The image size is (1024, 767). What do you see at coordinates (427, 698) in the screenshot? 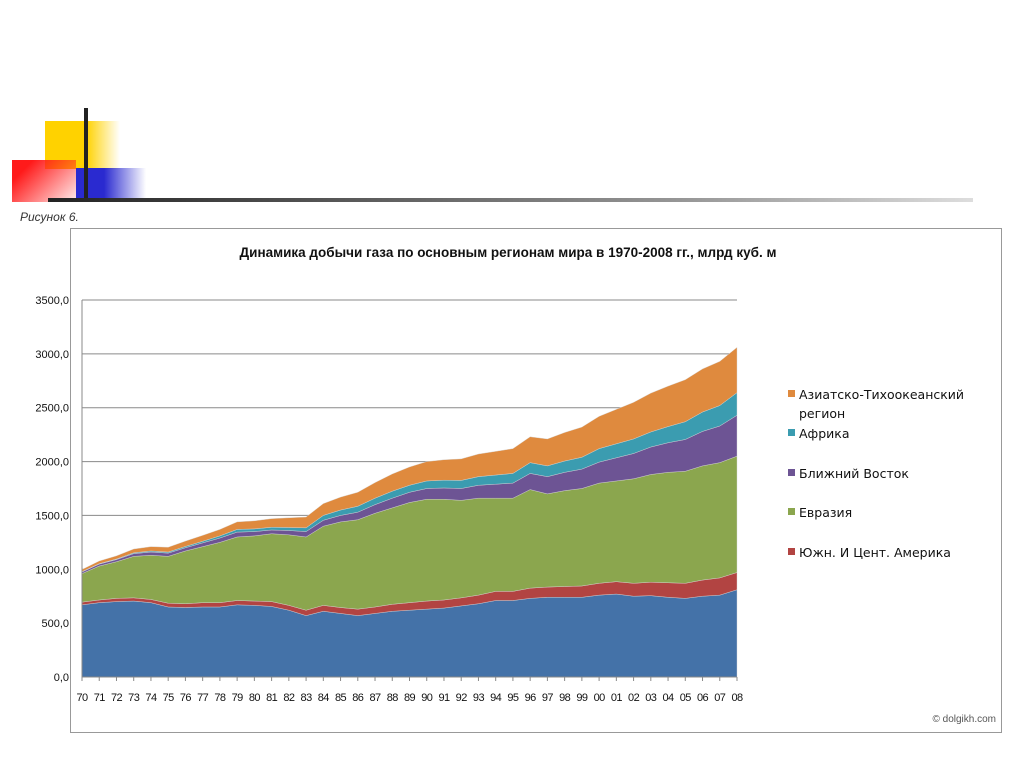
I see `x-tick-label: 90` at bounding box center [427, 698].